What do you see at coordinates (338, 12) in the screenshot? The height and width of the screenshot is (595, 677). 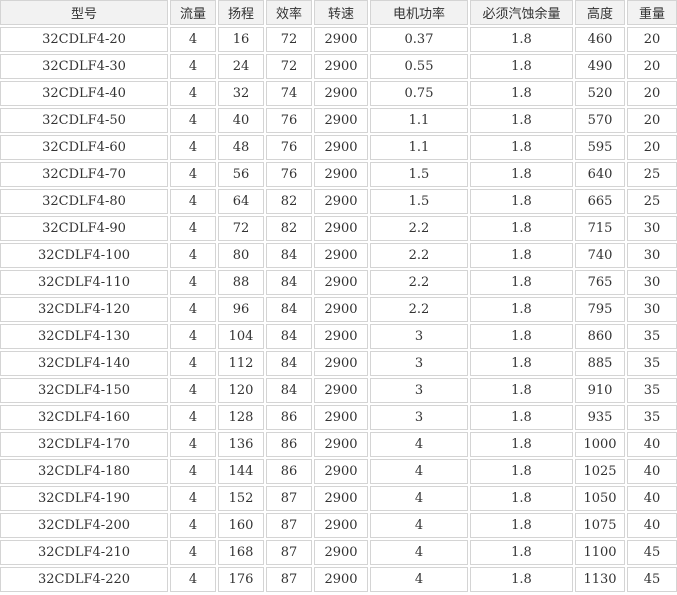 I see `header-row: 型号 流量 扬程 效率 转速 电机功率 必须汽蚀余量 高度 重量` at bounding box center [338, 12].